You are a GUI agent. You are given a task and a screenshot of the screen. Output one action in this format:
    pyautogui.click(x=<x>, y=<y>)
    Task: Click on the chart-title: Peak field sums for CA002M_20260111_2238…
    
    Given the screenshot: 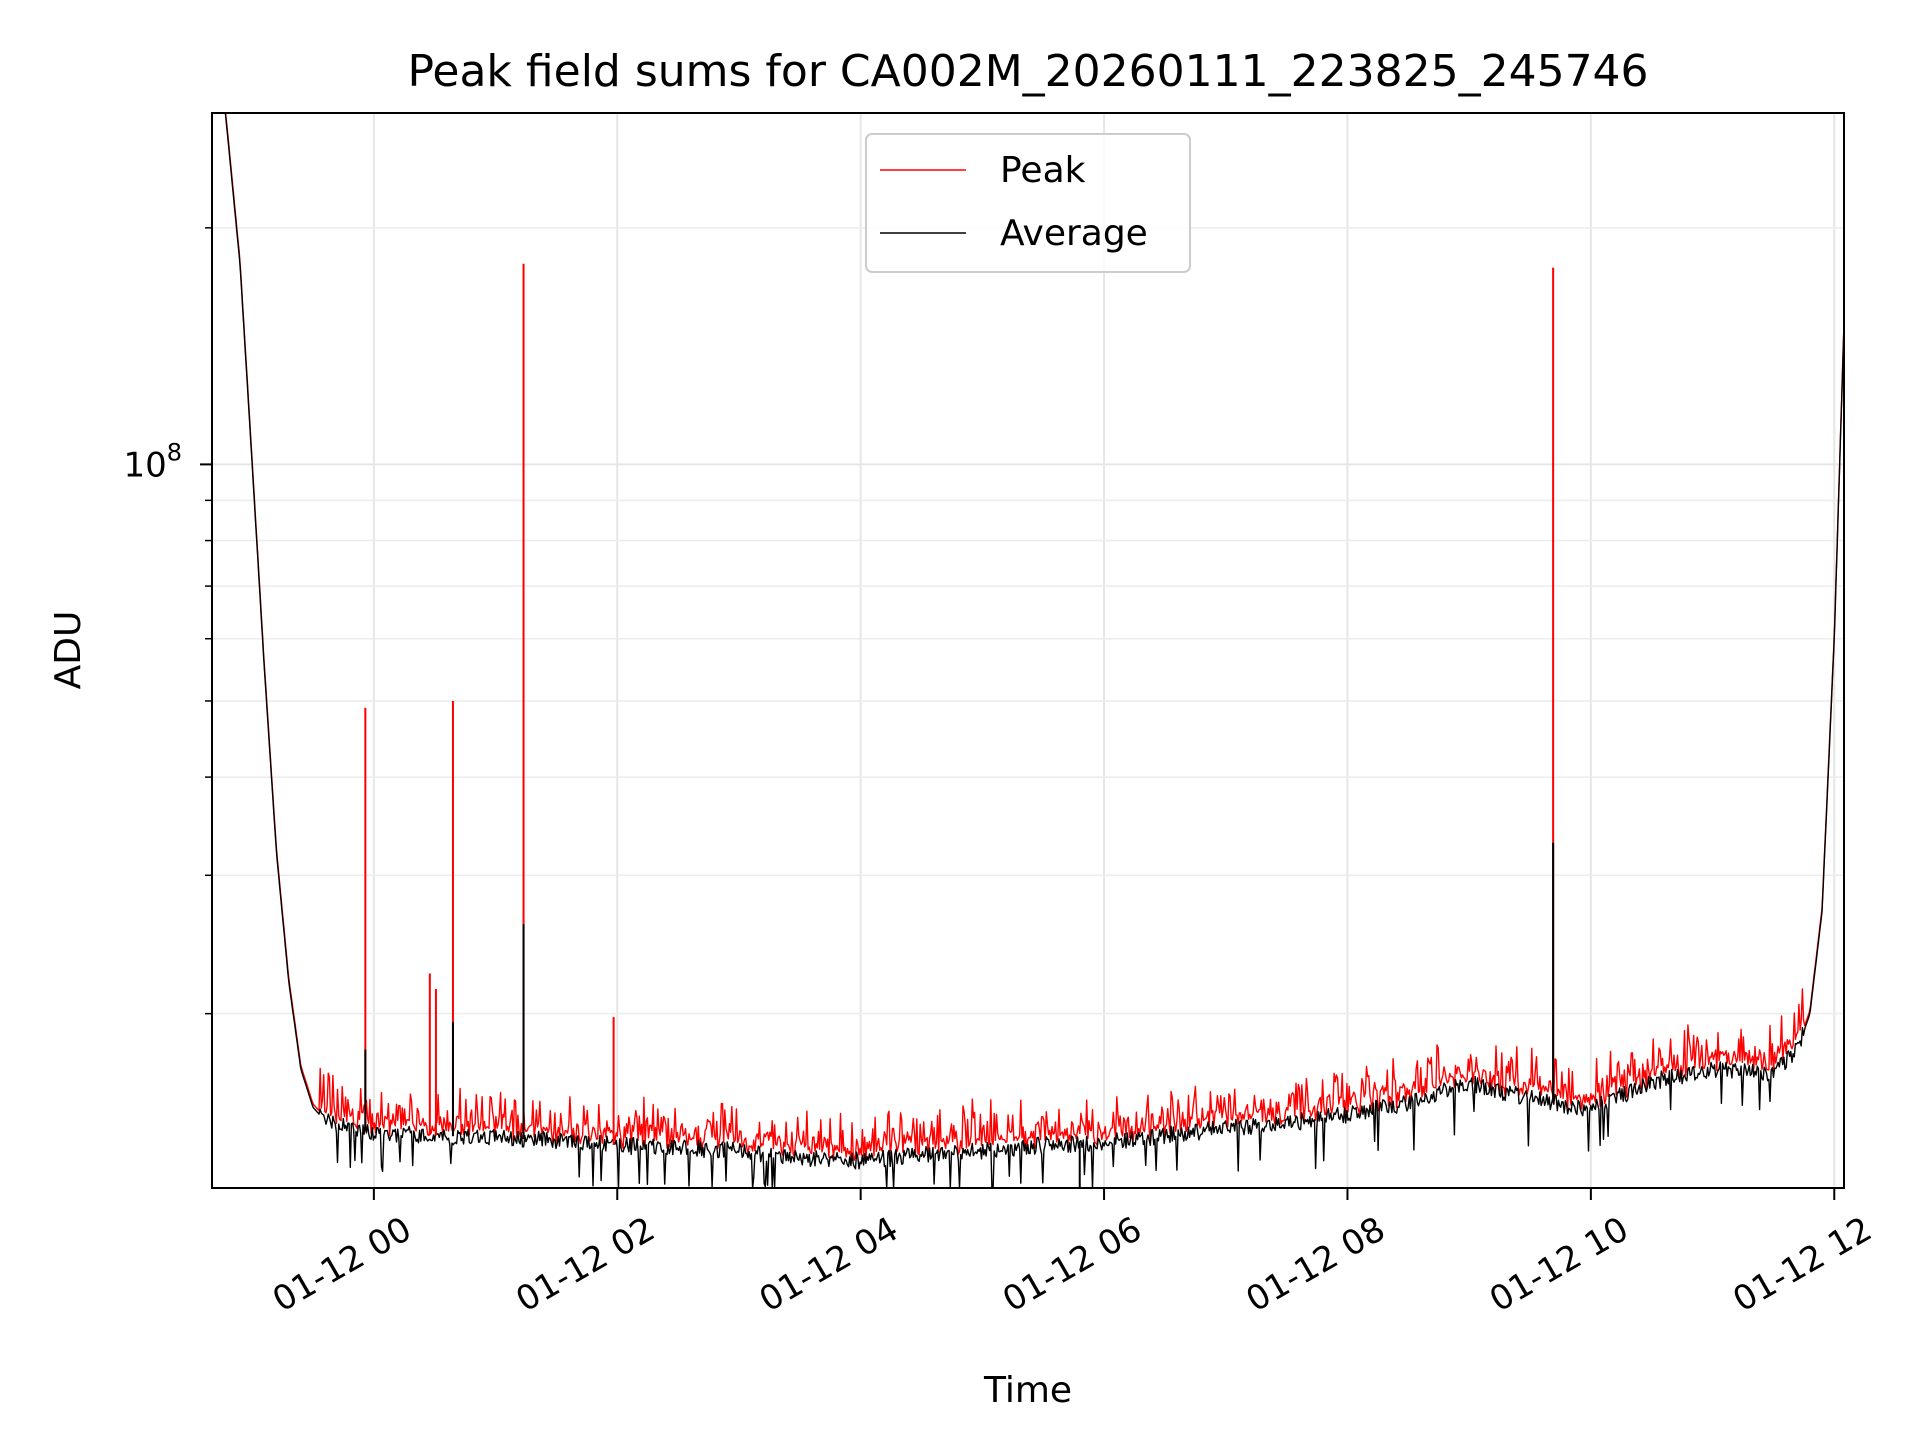 What is the action you would take?
    pyautogui.click(x=1027, y=71)
    